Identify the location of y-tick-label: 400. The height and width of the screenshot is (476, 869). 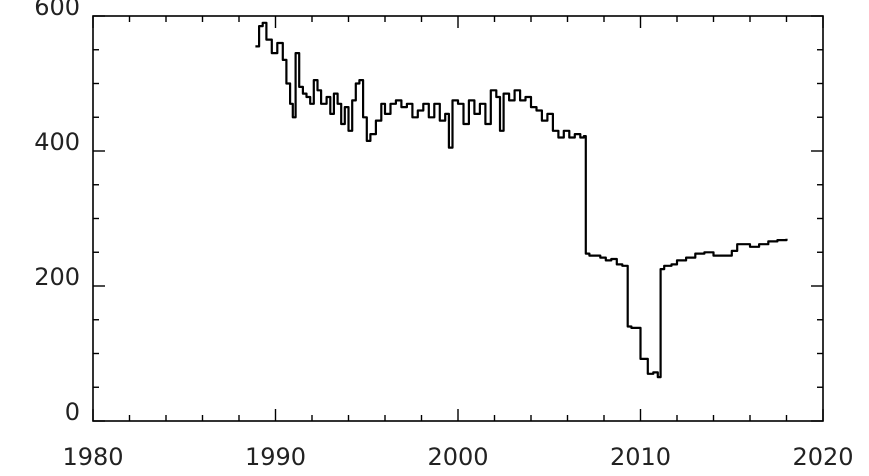
(57, 142).